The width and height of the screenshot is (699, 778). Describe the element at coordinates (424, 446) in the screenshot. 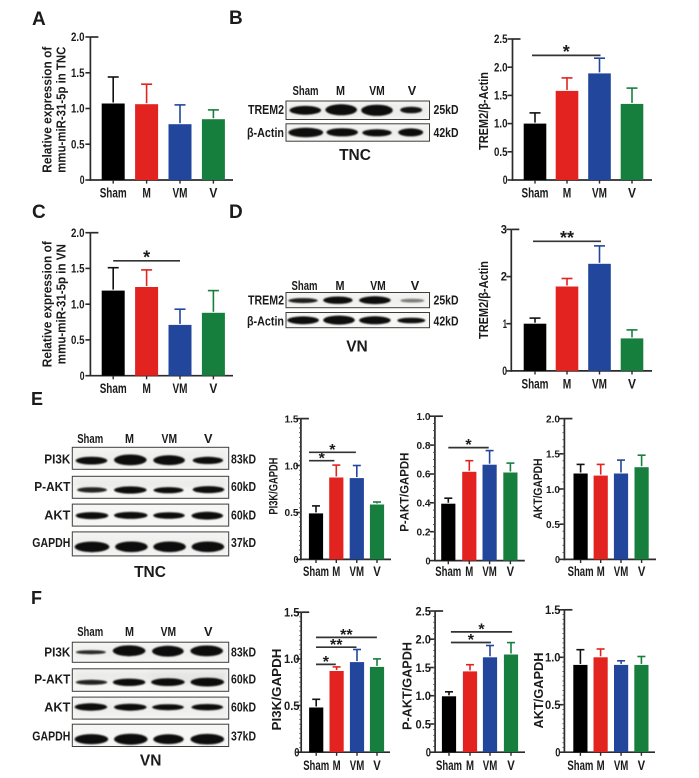

I see `svg-text: 0.8` at that location.